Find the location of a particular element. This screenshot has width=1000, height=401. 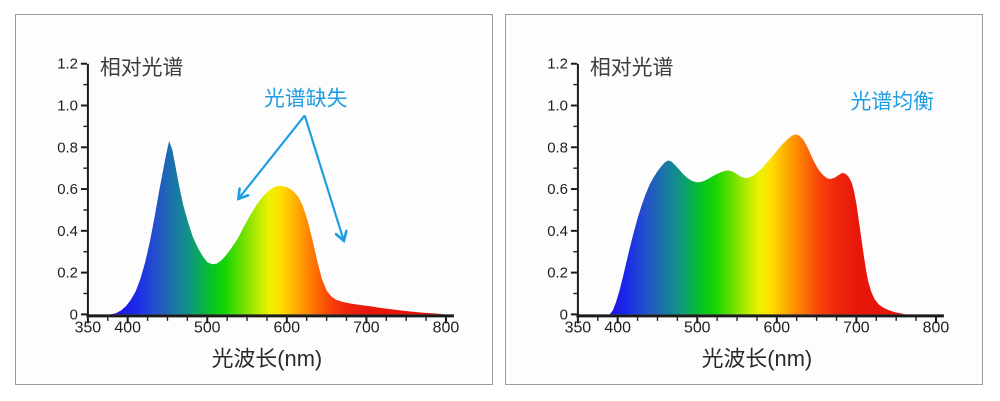

annotation-label-deficient: 光谱缺失 is located at coordinates (306, 99).